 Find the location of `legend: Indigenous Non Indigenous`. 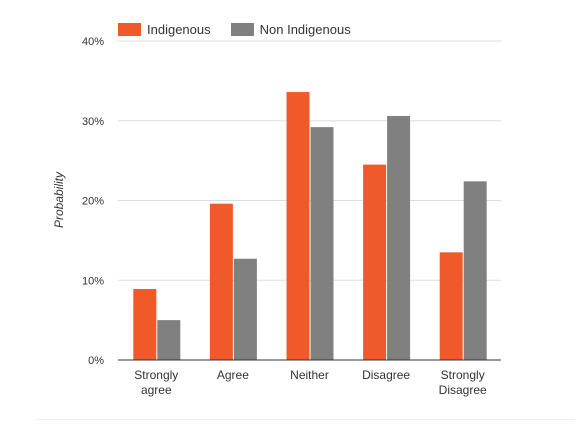

legend: Indigenous Non Indigenous is located at coordinates (244, 29).